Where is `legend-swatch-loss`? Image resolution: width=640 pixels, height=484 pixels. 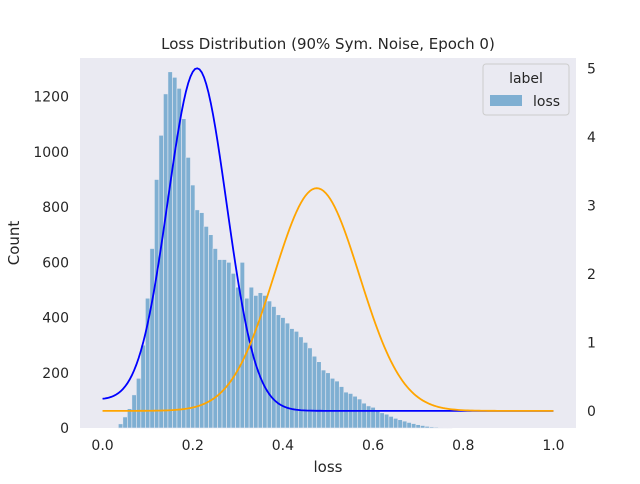 legend-swatch-loss is located at coordinates (506, 100).